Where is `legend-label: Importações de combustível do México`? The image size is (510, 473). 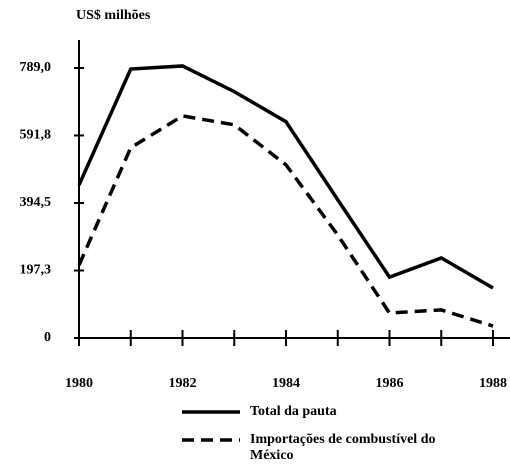
legend-label: Importações de combustível do México is located at coordinates (343, 447).